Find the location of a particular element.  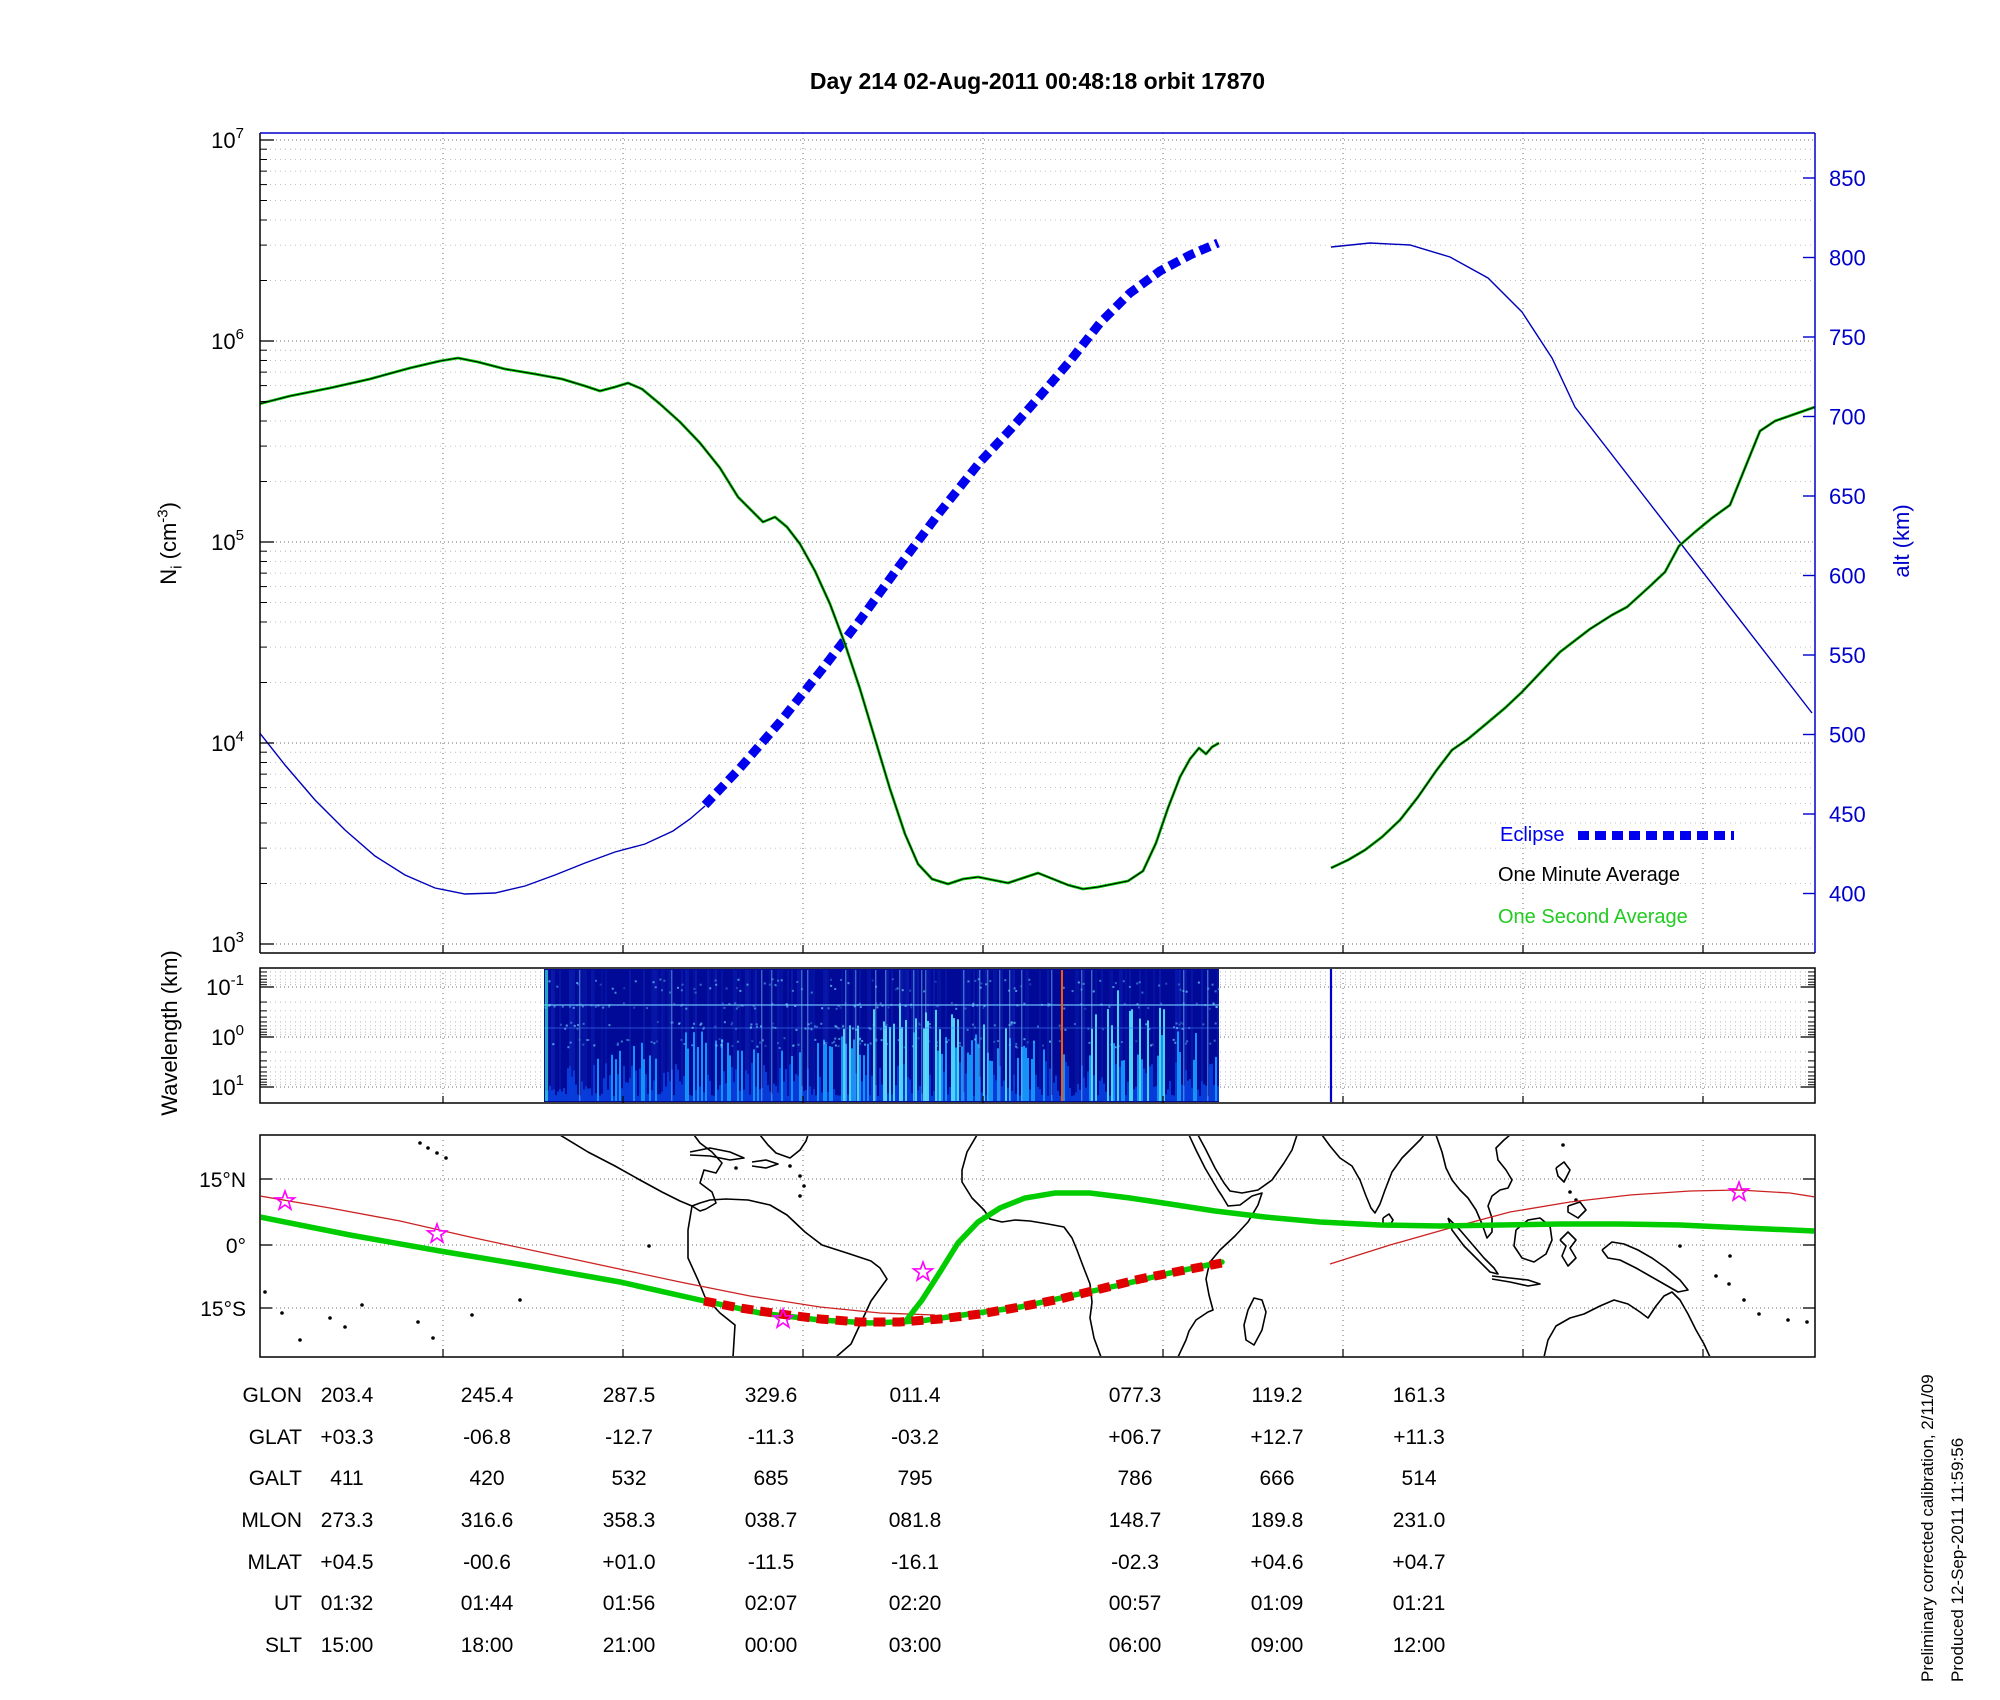

eclipse-legend-swatch is located at coordinates (1656, 835).